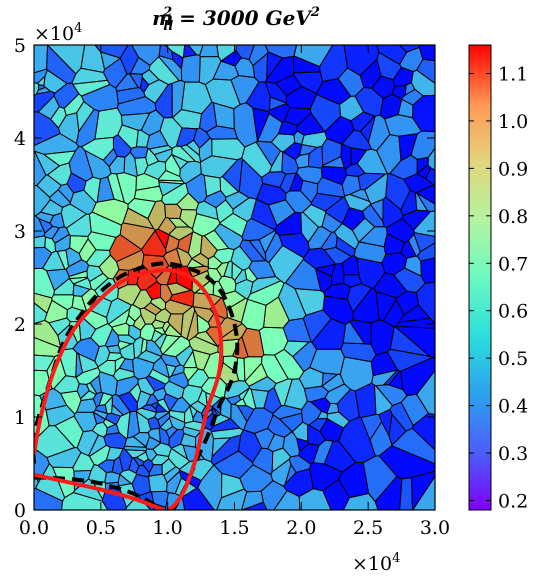  I want to click on x-tick-label: 0.0, so click(34, 528).